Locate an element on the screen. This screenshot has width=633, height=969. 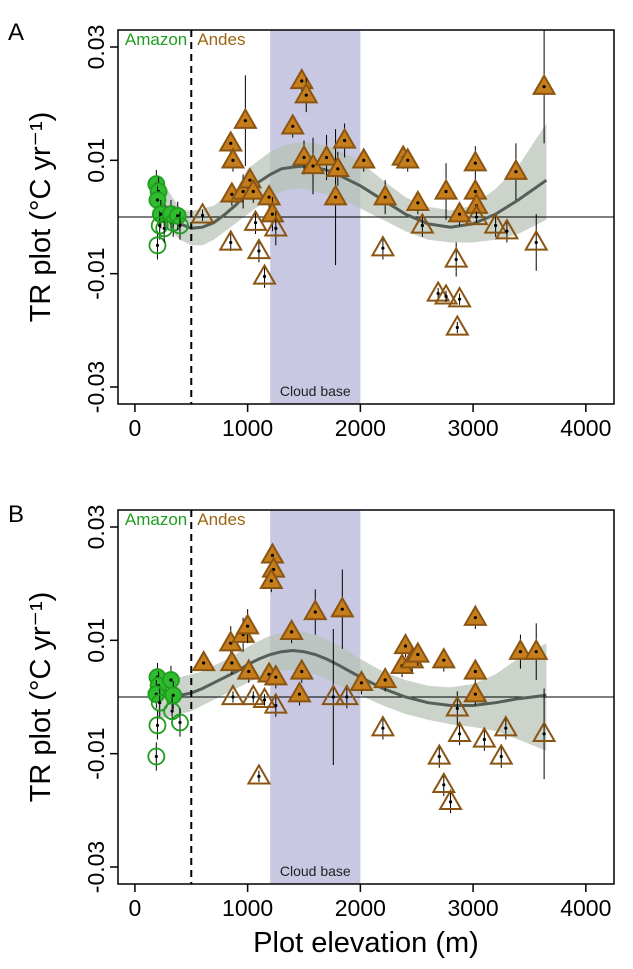
cloud-base-label: Cloud base is located at coordinates (315, 871).